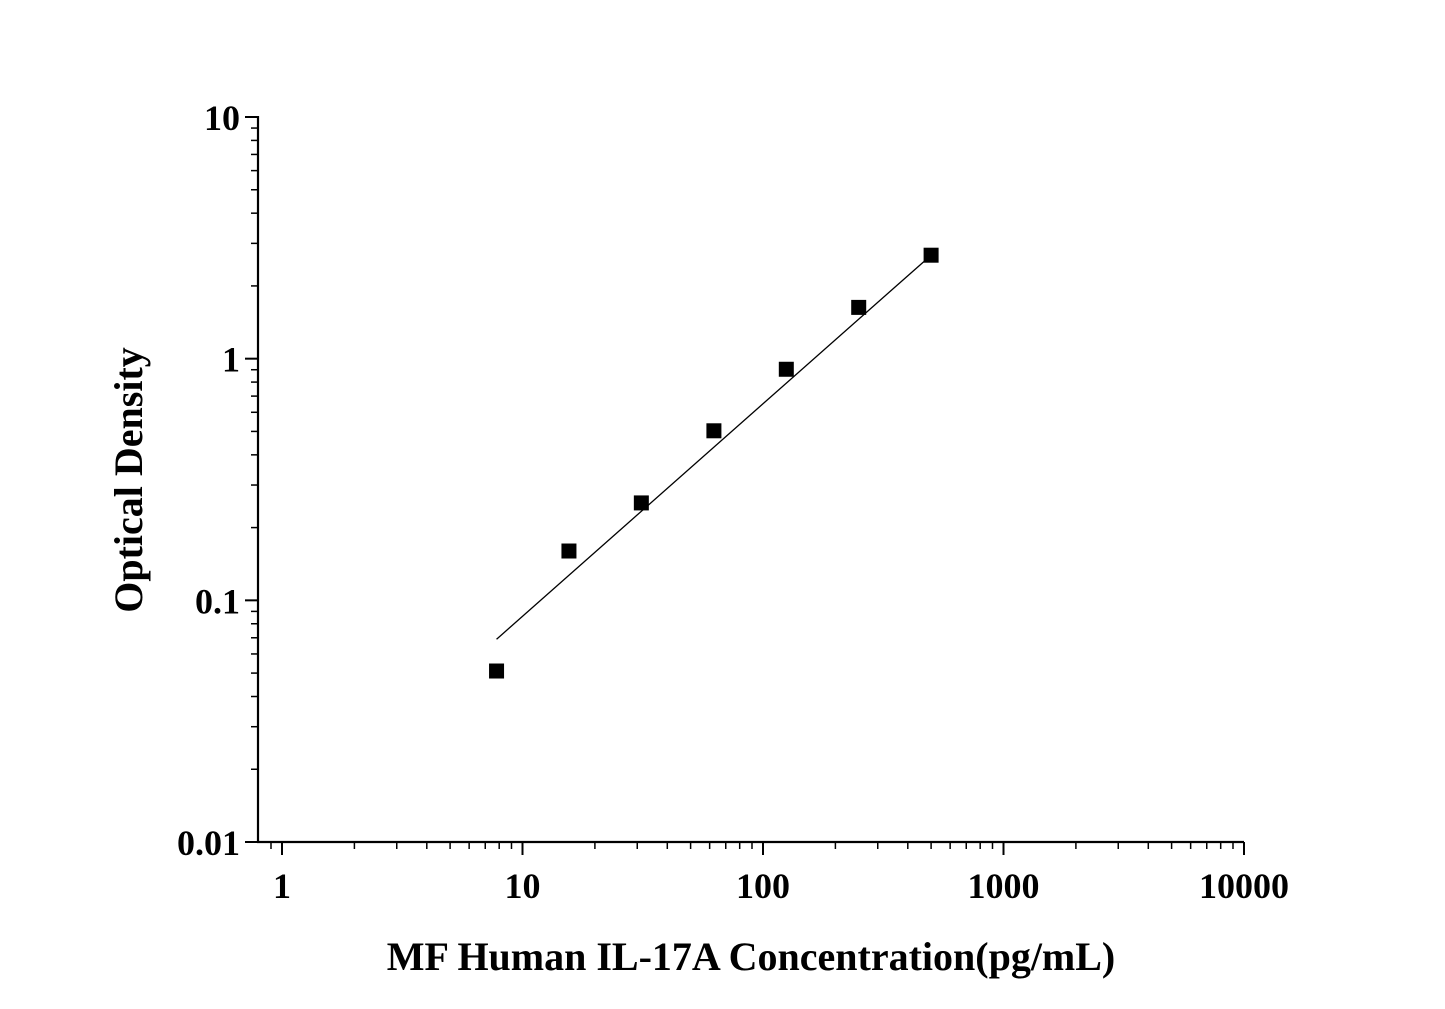 The height and width of the screenshot is (1009, 1445). What do you see at coordinates (282, 886) in the screenshot?
I see `x-tick-label: 1` at bounding box center [282, 886].